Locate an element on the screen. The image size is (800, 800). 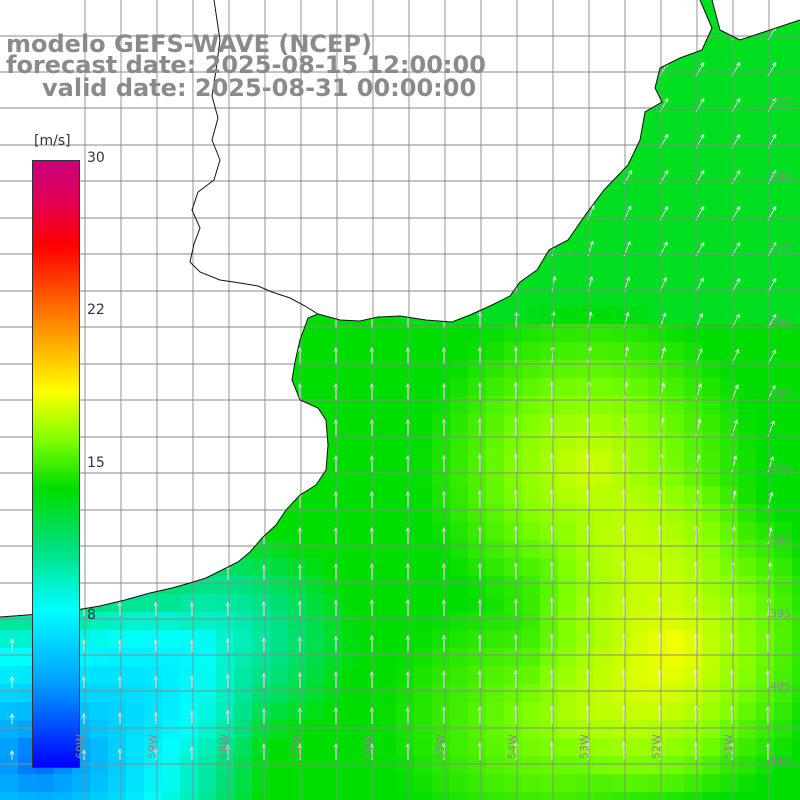
lon-label-55w: 55W is located at coordinates (440, 746).